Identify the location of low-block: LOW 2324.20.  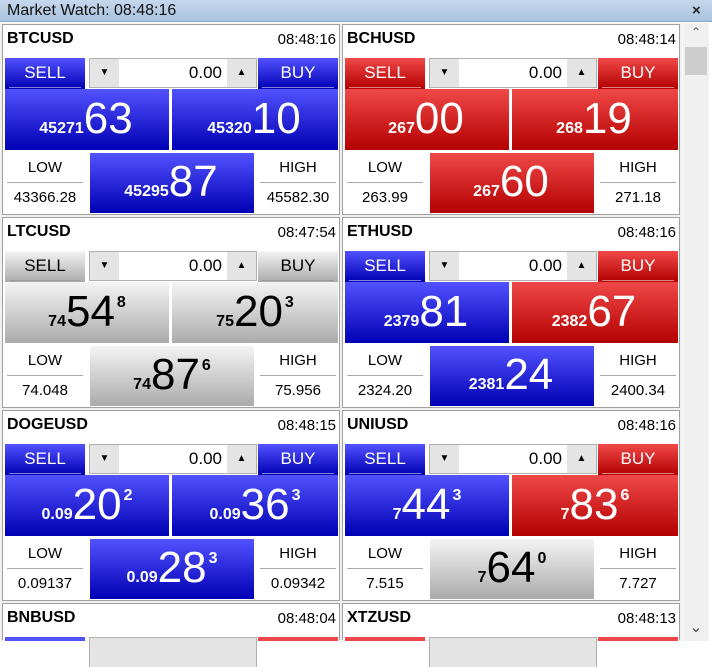
(385, 376).